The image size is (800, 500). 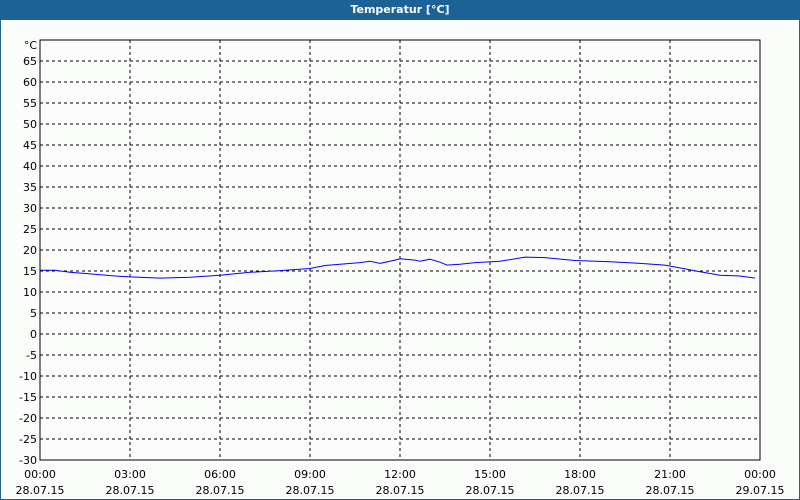 What do you see at coordinates (28, 460) in the screenshot?
I see `y-tick-label: -30` at bounding box center [28, 460].